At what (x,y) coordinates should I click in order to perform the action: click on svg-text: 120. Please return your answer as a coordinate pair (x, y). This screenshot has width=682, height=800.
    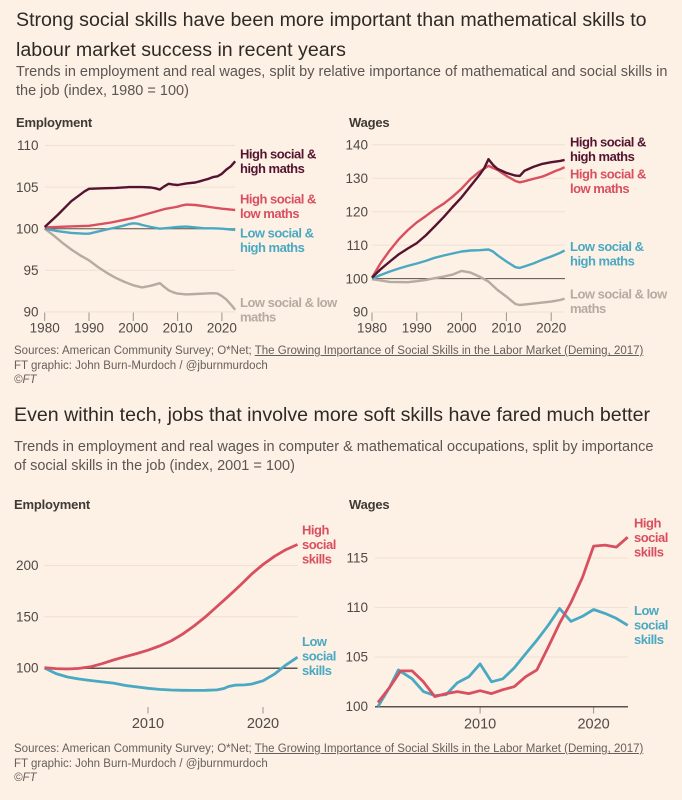
    Looking at the image, I should click on (356, 211).